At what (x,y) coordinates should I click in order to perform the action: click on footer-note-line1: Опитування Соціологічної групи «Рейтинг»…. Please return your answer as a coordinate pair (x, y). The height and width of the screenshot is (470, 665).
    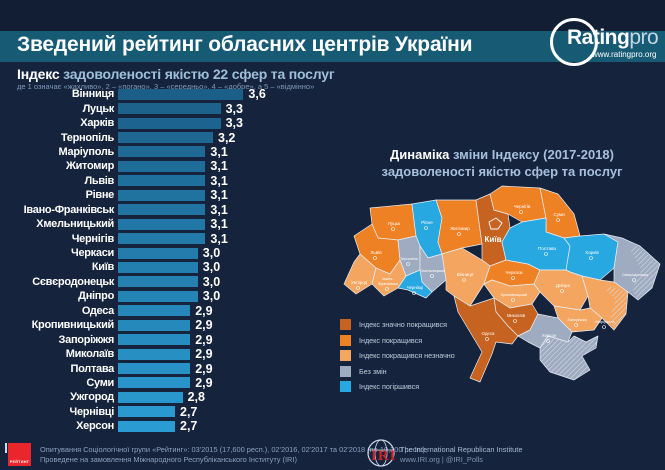
    Looking at the image, I should click on (233, 449).